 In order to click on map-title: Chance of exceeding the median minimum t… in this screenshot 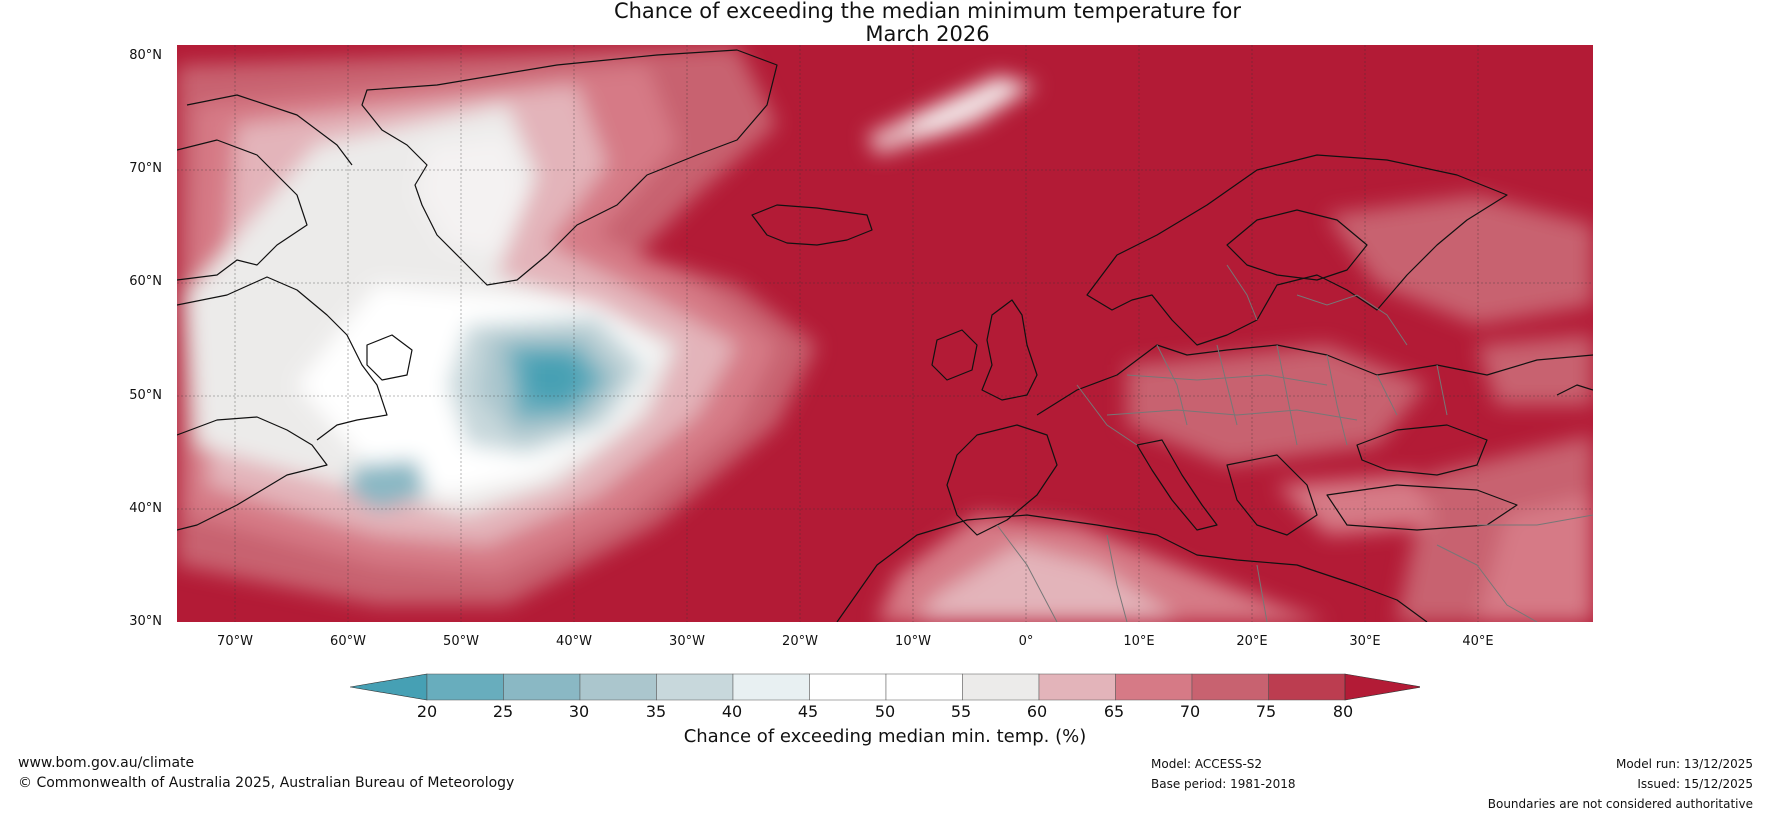, I will do `click(885, 23)`.